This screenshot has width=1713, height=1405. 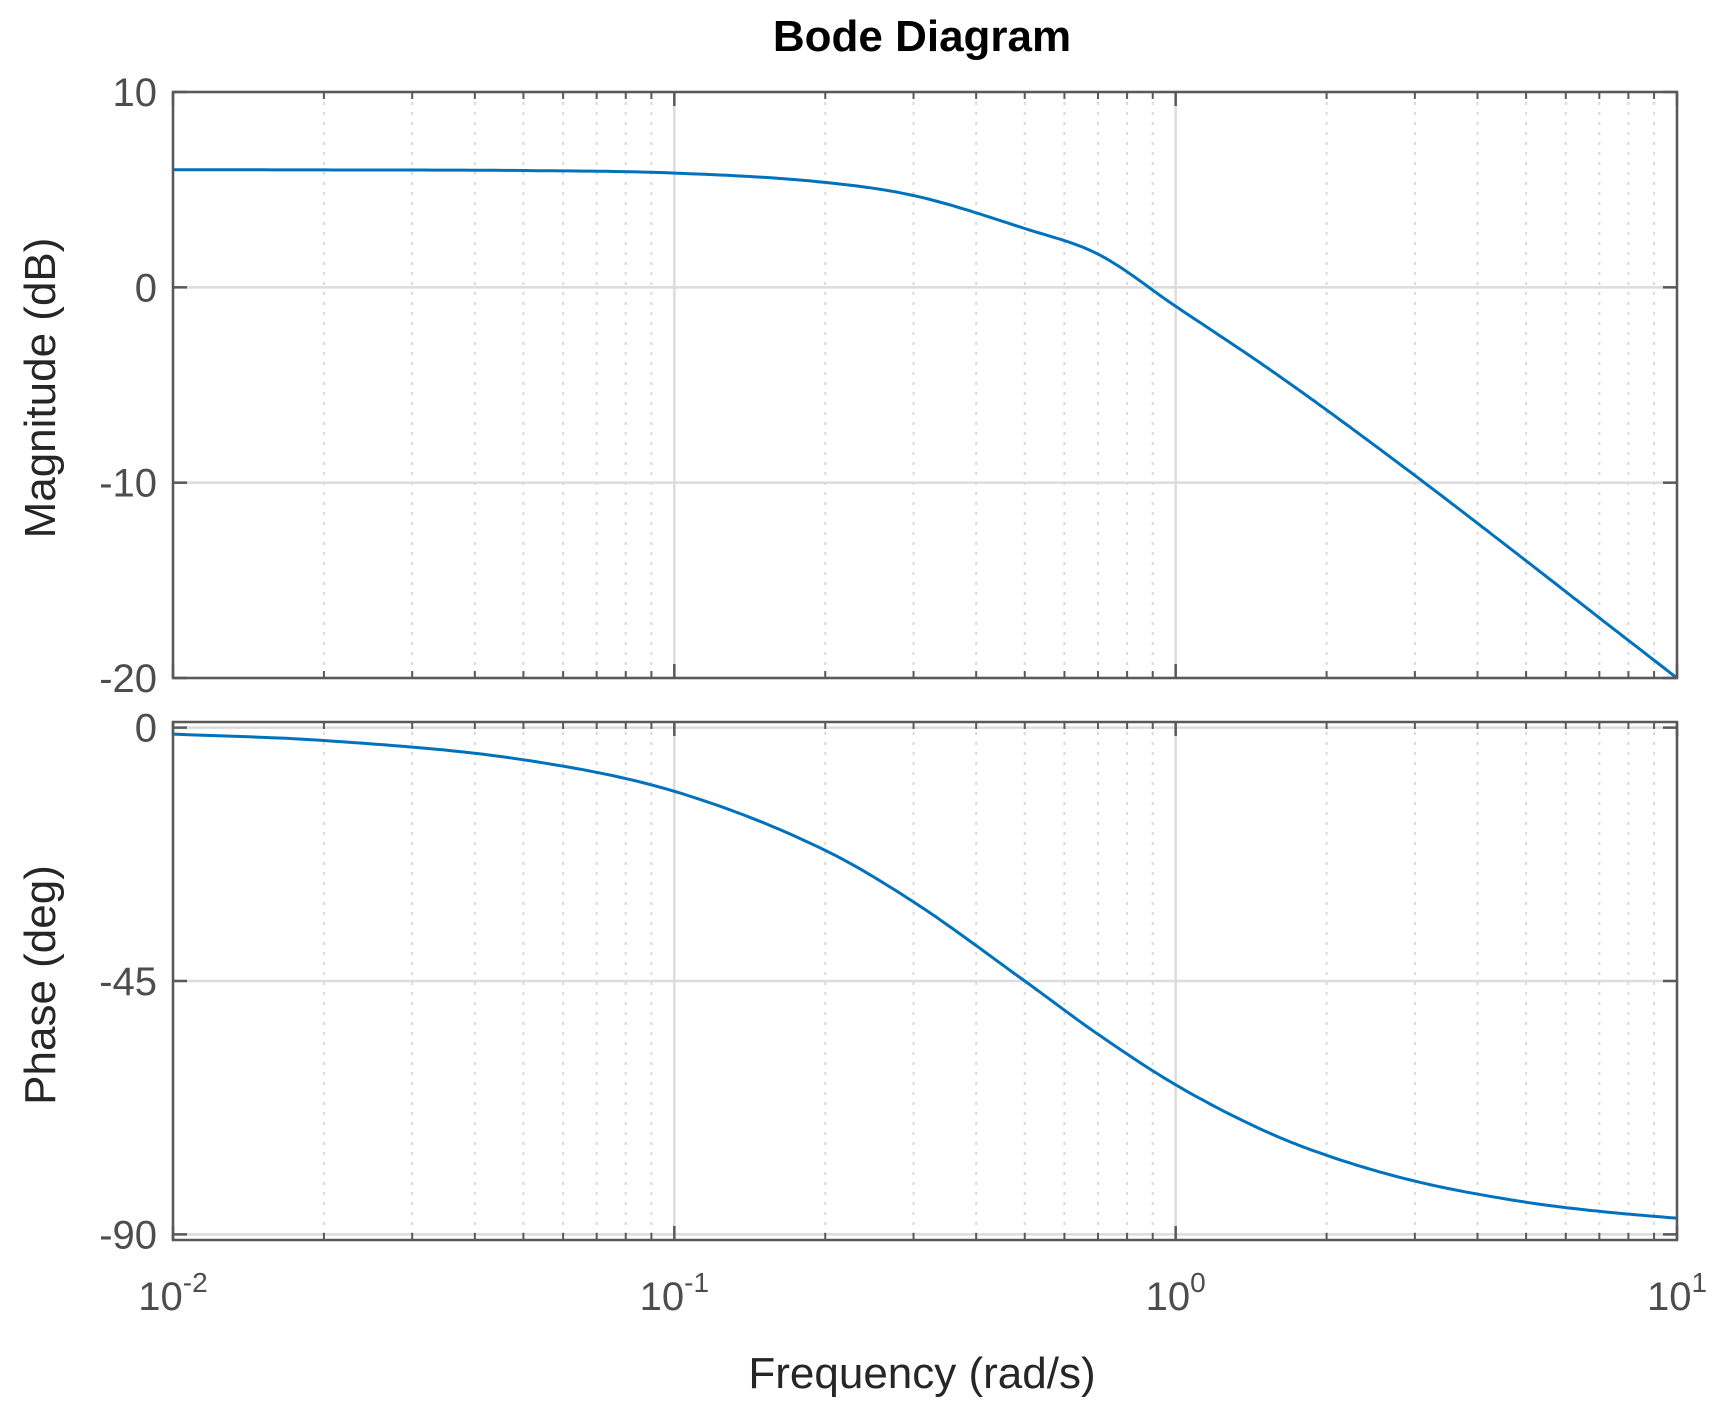 I want to click on x-tick-label: 10⁻², so click(x=172, y=1293).